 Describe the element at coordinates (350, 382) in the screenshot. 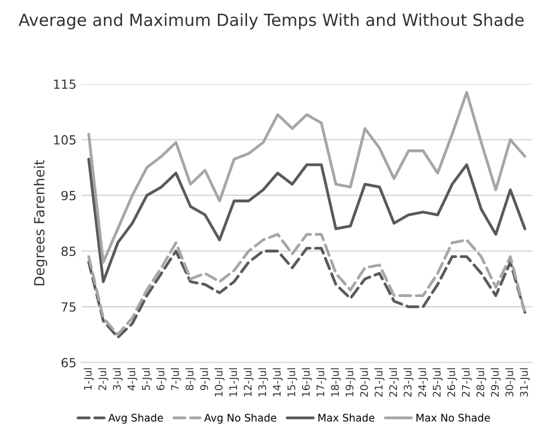

I see `x-tick-label: 19-Jul` at that location.